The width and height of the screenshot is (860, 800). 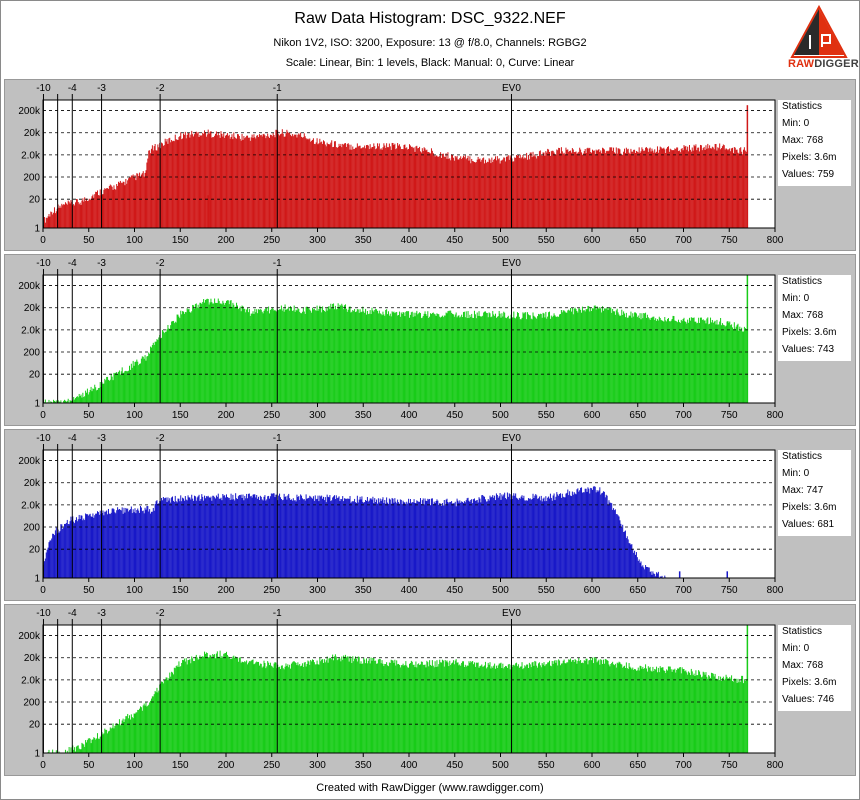 I want to click on ev-marker-label: -4, so click(x=72, y=263).